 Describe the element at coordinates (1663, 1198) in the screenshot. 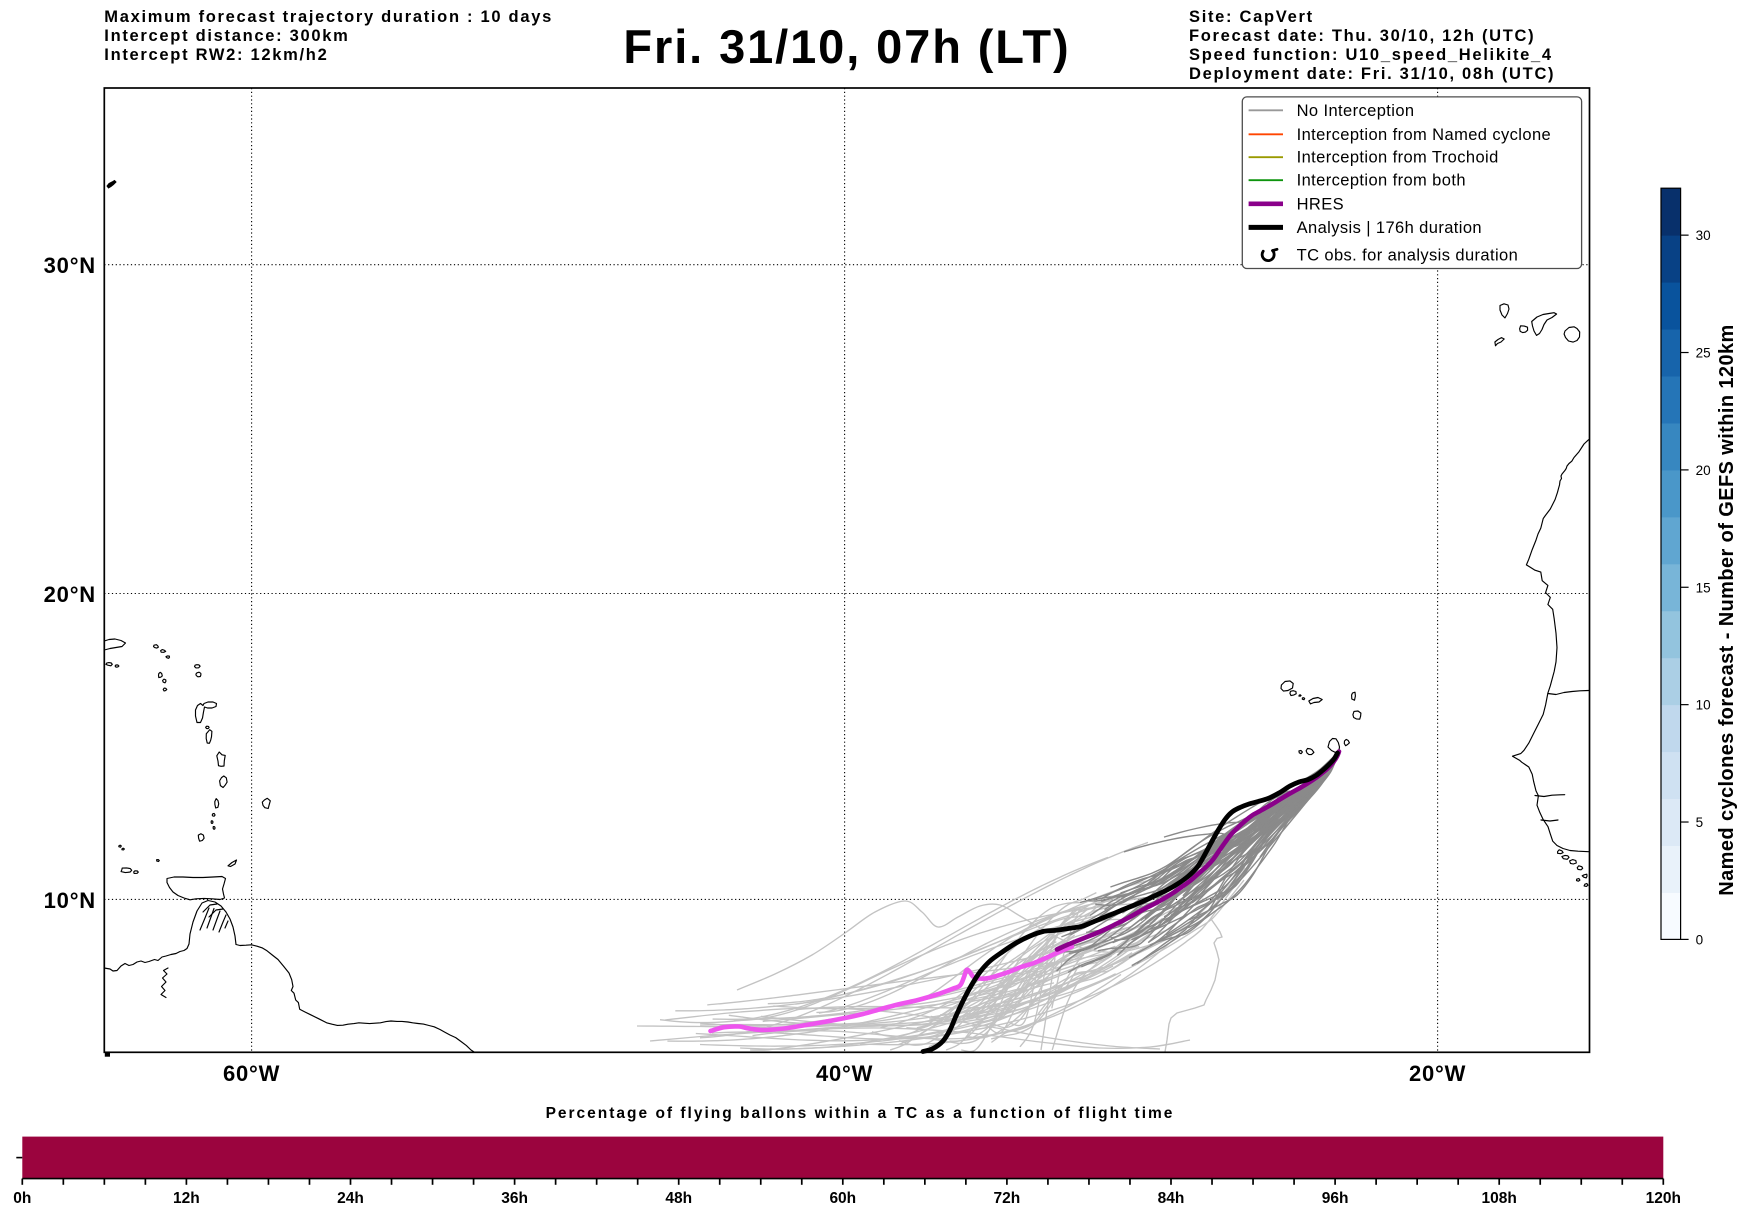

I see `svg-text: 120h` at that location.